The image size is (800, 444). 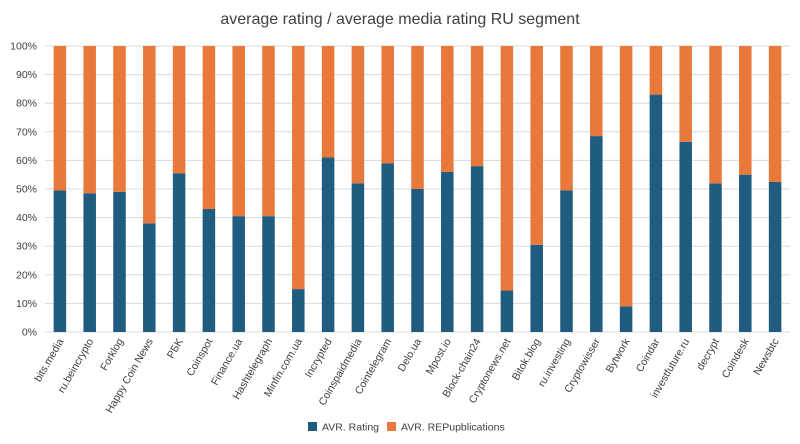 I want to click on y-tick-label: 20%, so click(x=26, y=275).